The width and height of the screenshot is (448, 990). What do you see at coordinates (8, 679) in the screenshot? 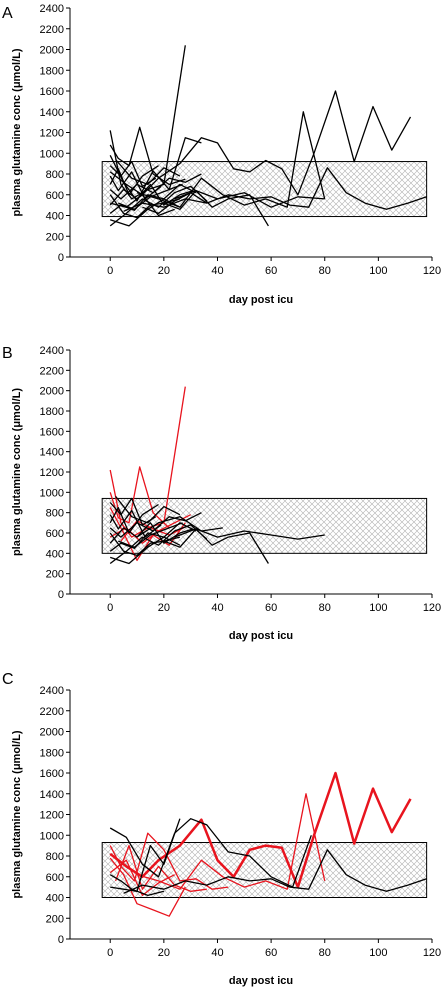
I see `panel-label: C` at bounding box center [8, 679].